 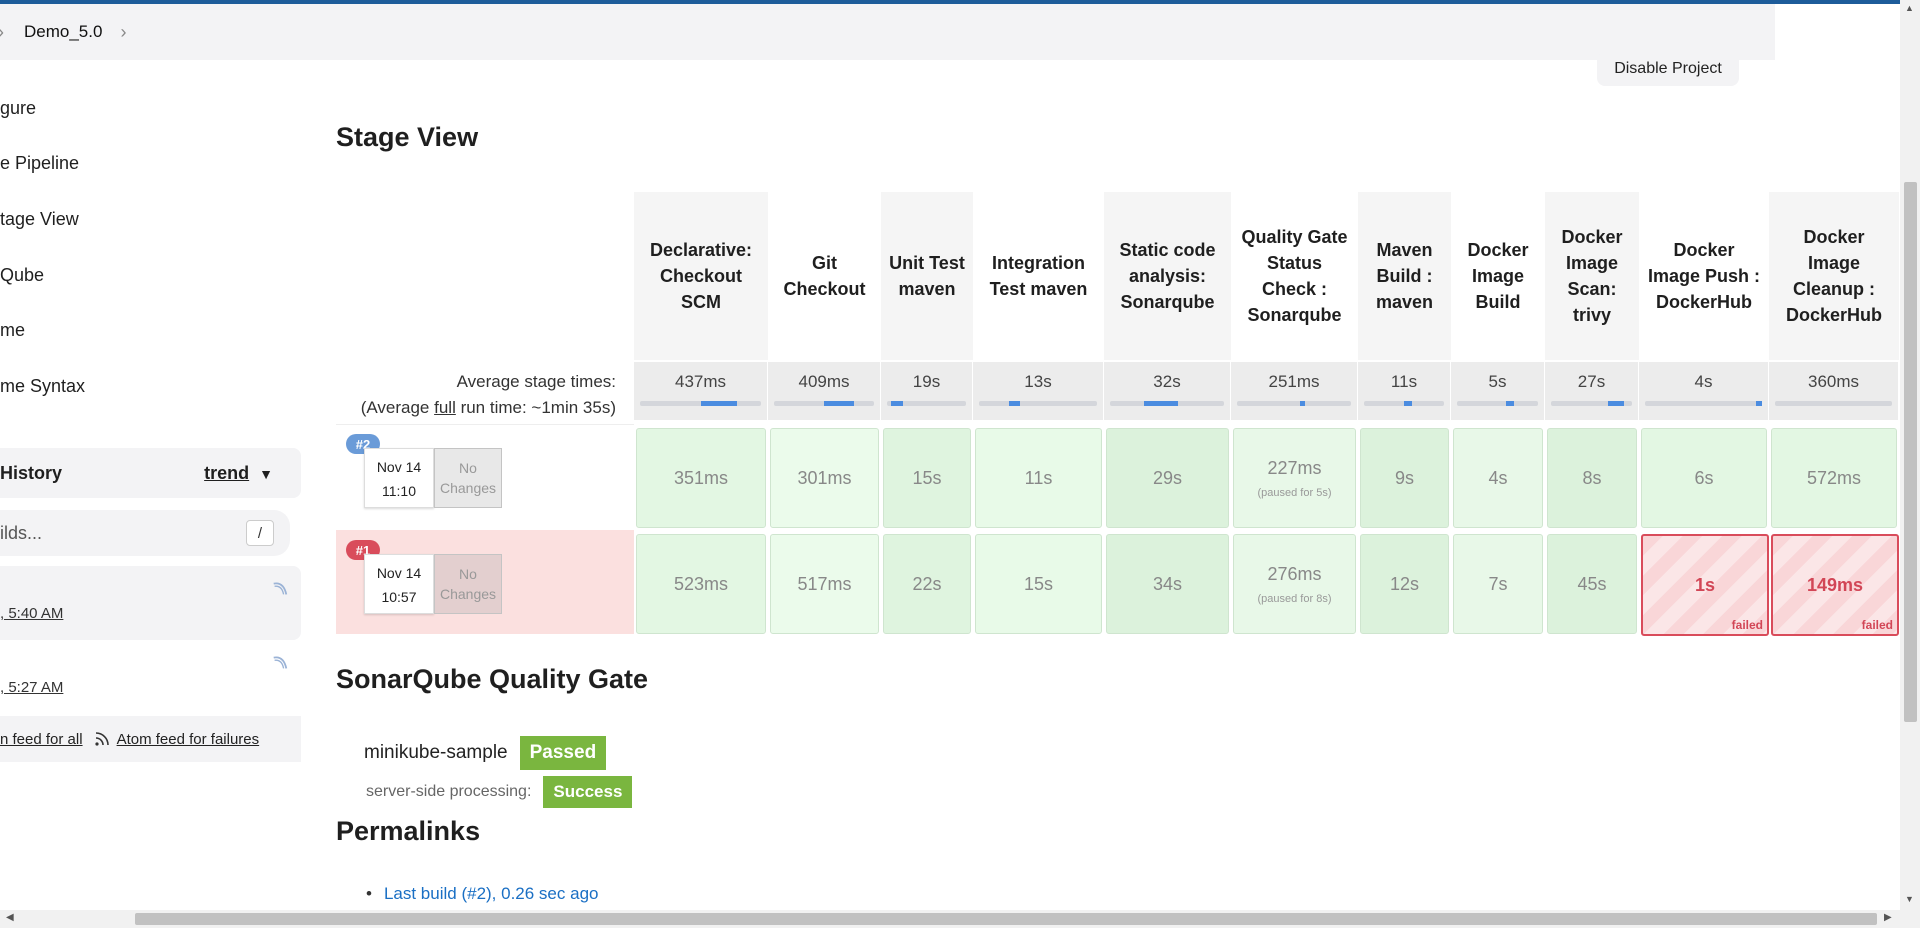 I want to click on filter-builds-input: ilds... /, so click(x=145, y=533).